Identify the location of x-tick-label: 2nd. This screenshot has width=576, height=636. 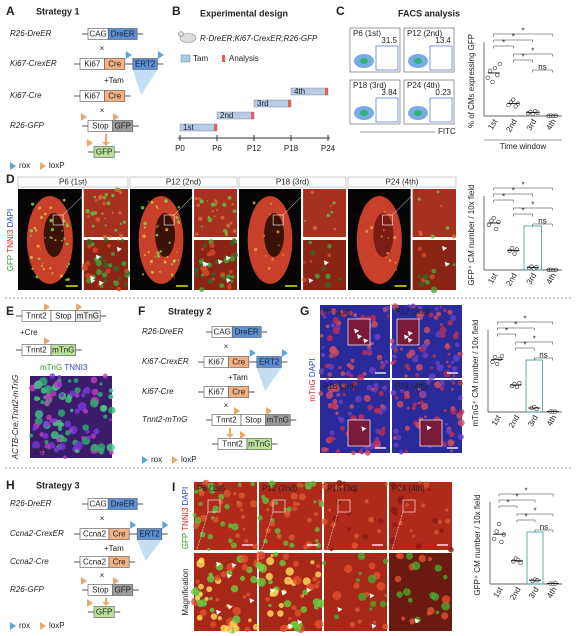
(511, 280).